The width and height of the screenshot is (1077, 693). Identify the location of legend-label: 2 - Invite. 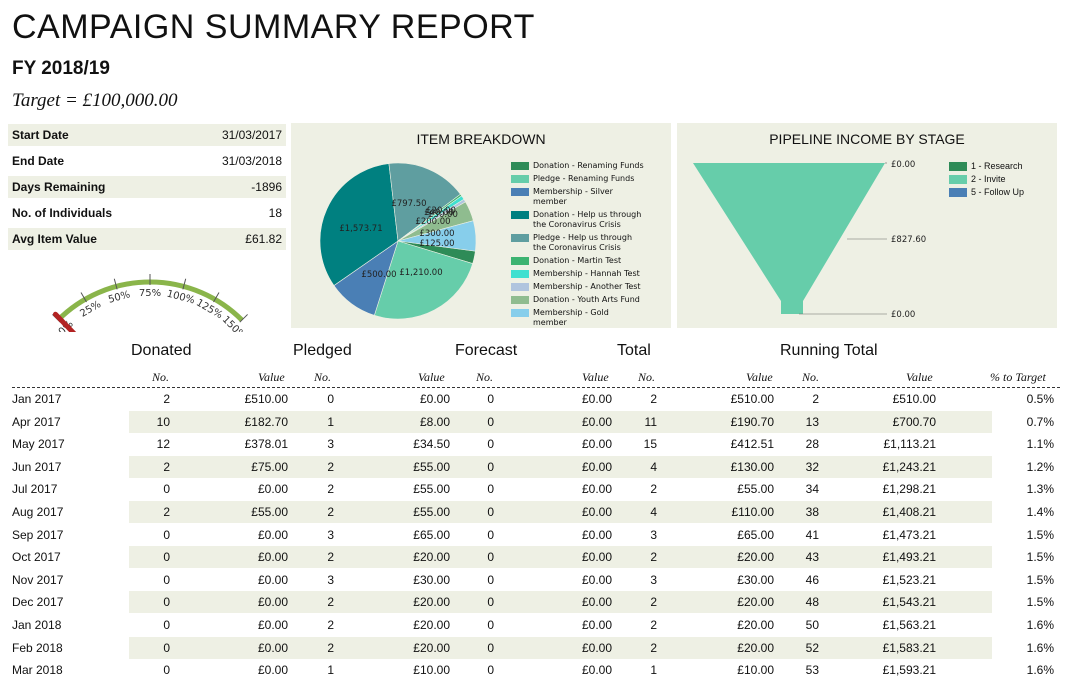
(988, 179).